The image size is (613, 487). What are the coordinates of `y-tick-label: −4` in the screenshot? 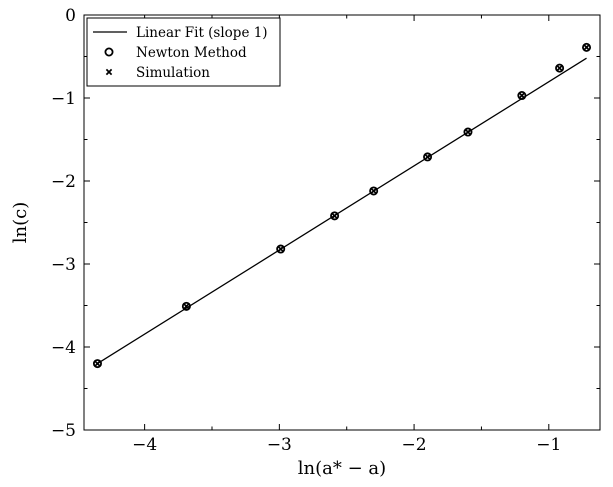 It's located at (63, 348).